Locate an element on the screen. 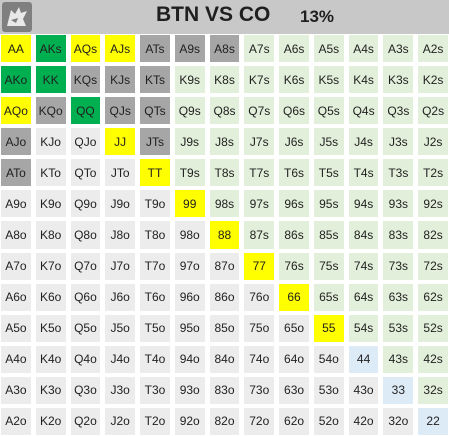 The height and width of the screenshot is (436, 449). hand-cell: Q6o is located at coordinates (85, 297).